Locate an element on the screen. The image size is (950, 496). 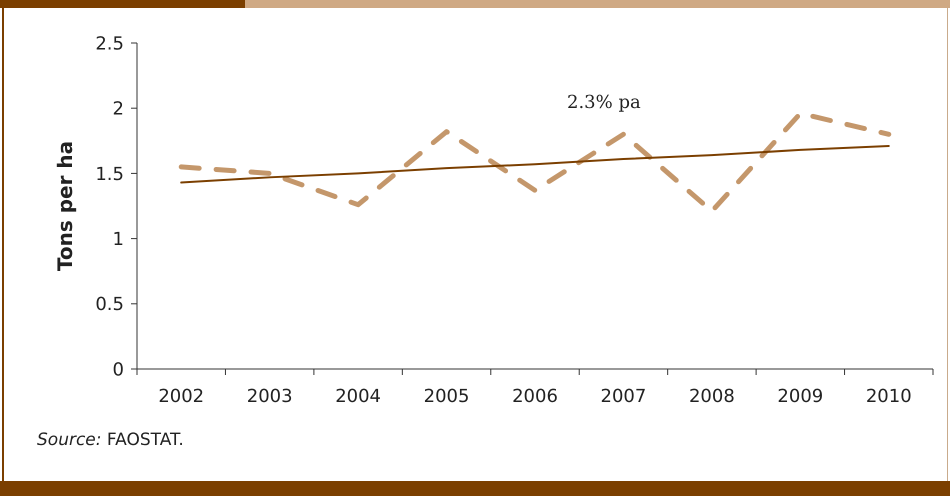
x-tick-label: 2003 is located at coordinates (269, 396).